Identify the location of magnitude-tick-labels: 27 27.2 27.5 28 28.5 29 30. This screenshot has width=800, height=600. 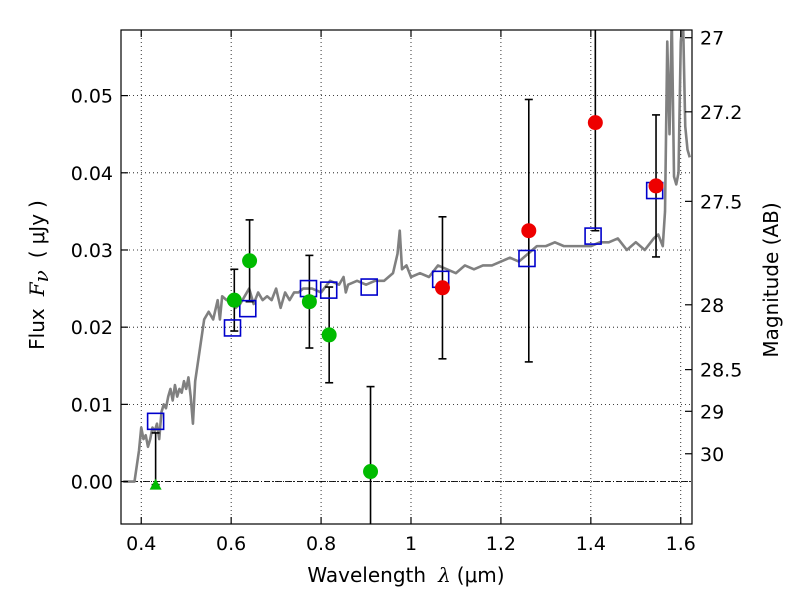
(721, 247).